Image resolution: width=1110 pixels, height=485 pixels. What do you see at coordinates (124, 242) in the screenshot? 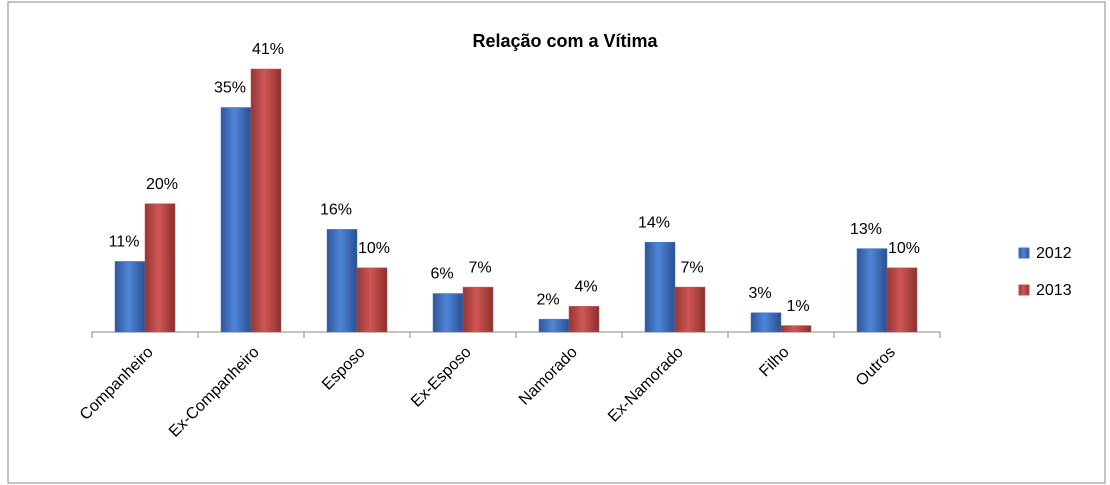
I see `data-label: 11%` at bounding box center [124, 242].